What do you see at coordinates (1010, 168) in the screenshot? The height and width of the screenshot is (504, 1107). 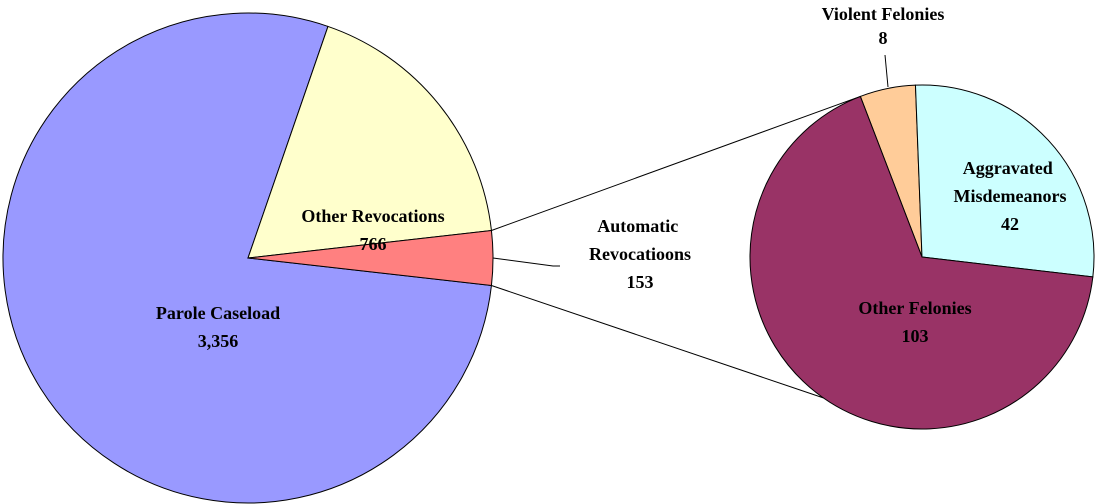 I see `label-line: Aggravated` at bounding box center [1010, 168].